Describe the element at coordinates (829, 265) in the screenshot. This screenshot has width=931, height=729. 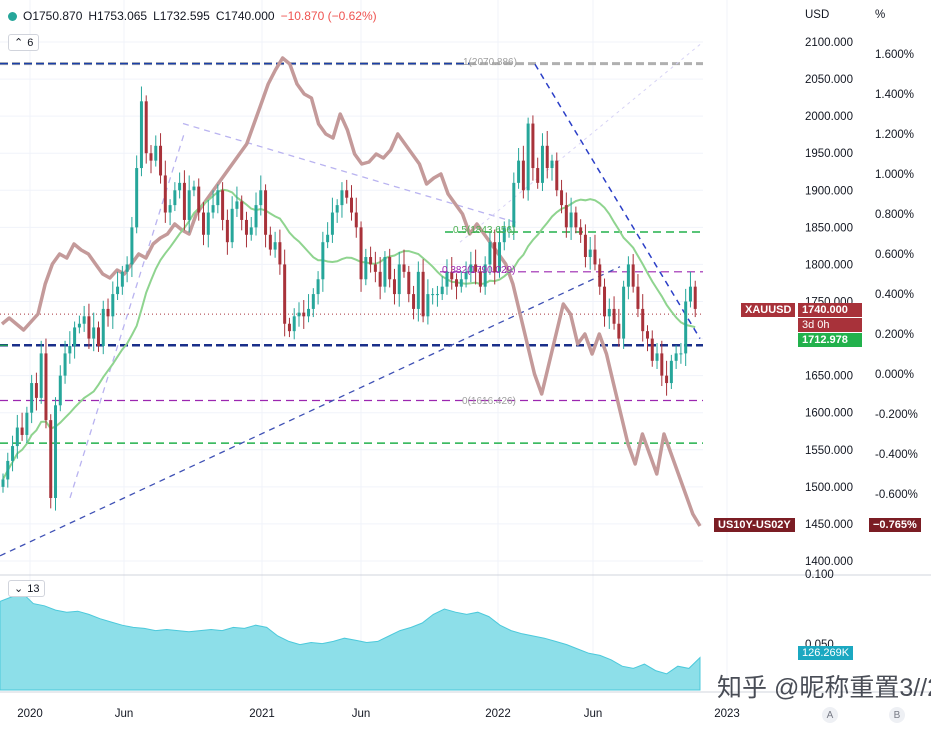
I see `price-tick-label: 1800.000` at that location.